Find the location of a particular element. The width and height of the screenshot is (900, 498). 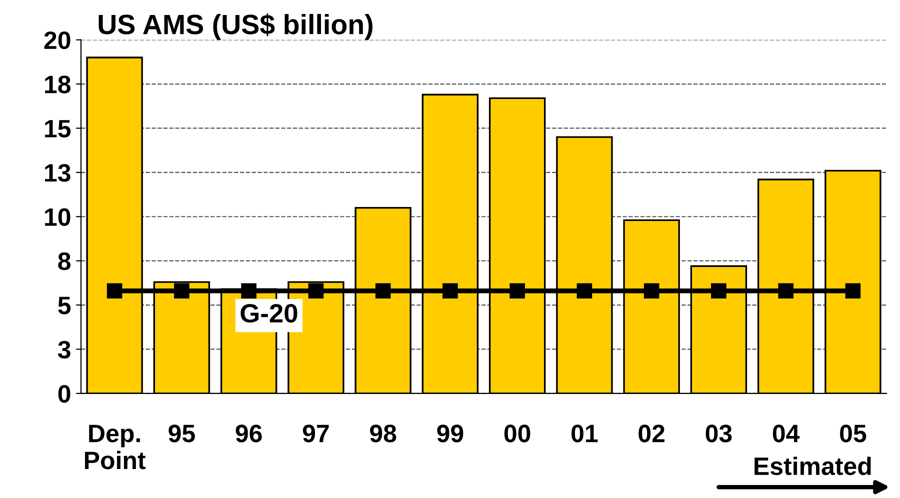

x-tick-label: 03 is located at coordinates (719, 433).